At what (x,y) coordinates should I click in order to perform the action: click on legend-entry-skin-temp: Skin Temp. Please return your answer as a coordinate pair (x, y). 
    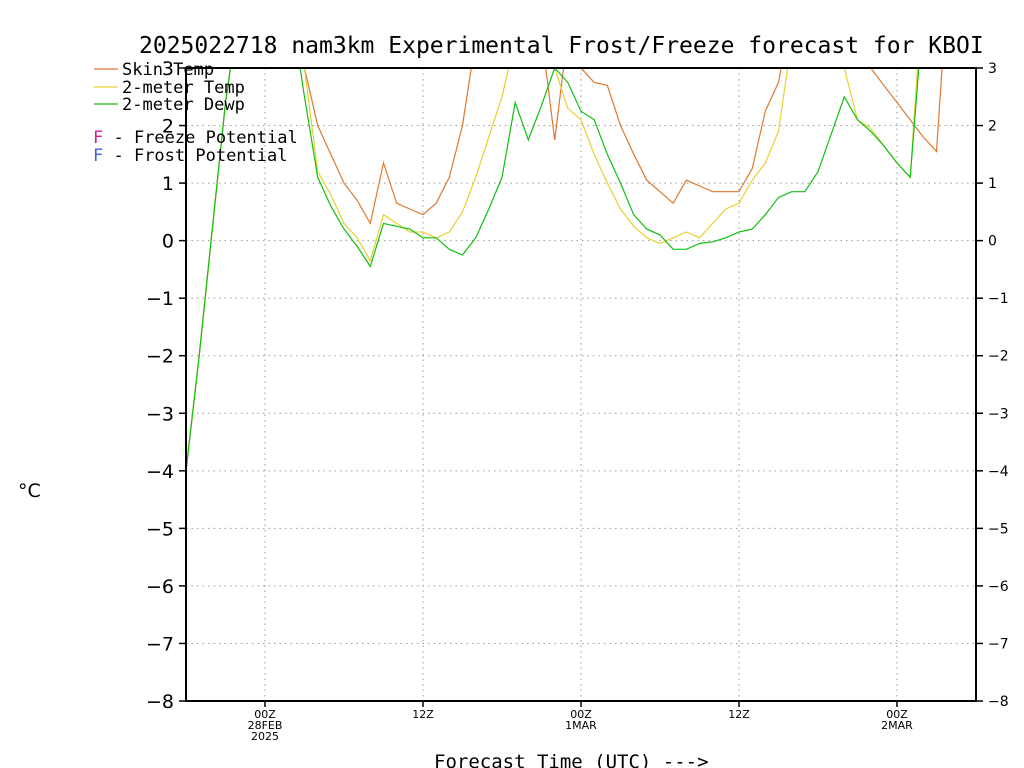
    Looking at the image, I should click on (154, 70).